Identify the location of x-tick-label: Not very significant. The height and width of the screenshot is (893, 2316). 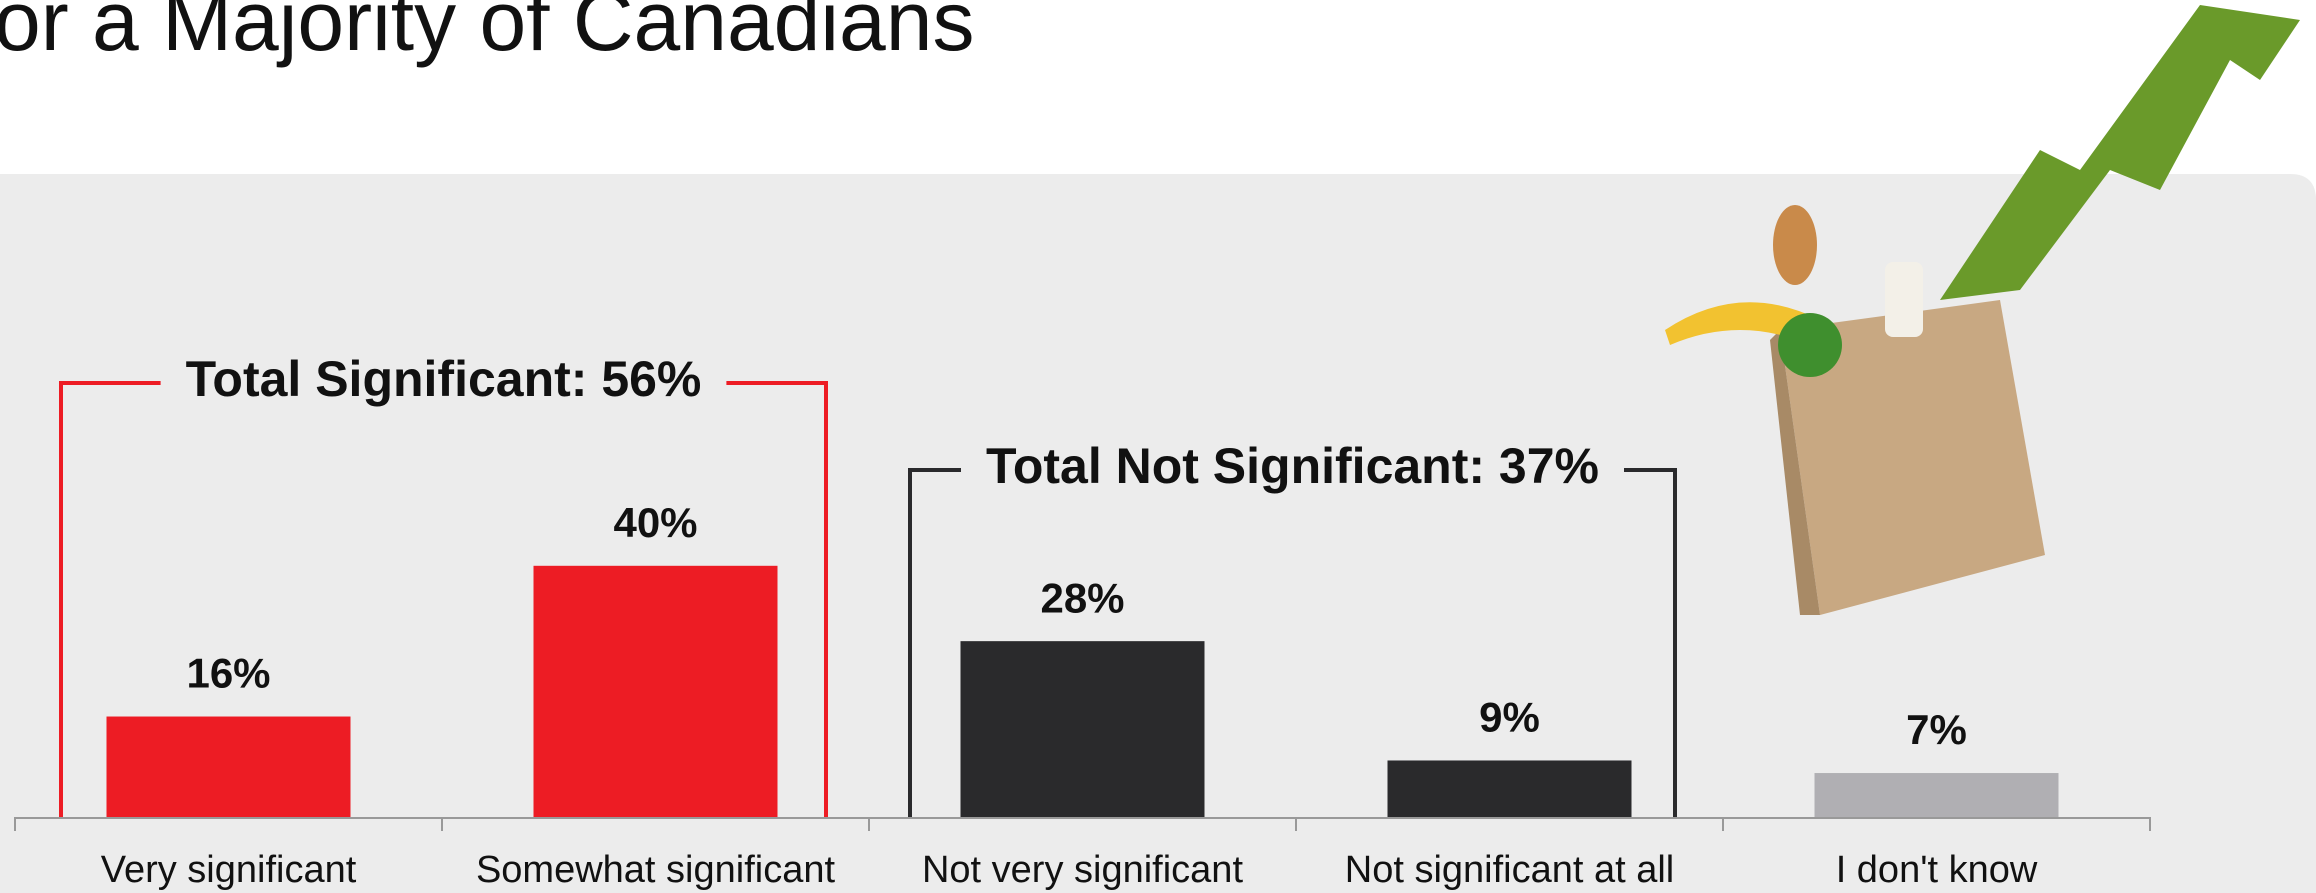
(1082, 870).